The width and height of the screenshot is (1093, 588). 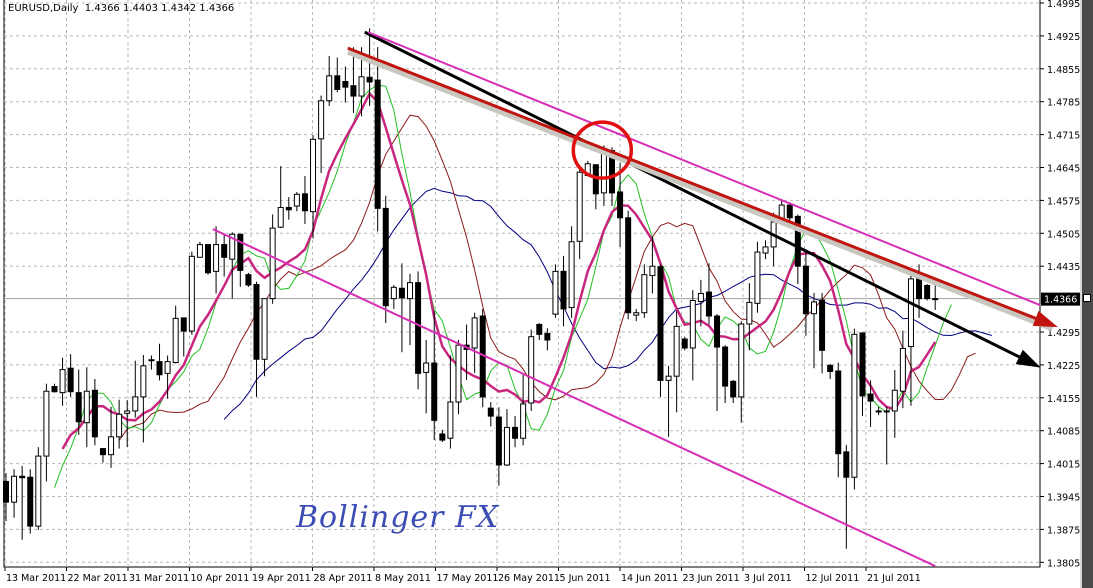 What do you see at coordinates (1063, 136) in the screenshot?
I see `y-tick-label: 1.4715` at bounding box center [1063, 136].